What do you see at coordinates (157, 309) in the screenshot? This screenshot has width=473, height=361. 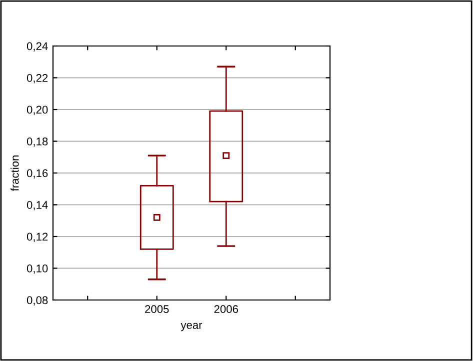 I see `x-tick-label: 2005` at bounding box center [157, 309].